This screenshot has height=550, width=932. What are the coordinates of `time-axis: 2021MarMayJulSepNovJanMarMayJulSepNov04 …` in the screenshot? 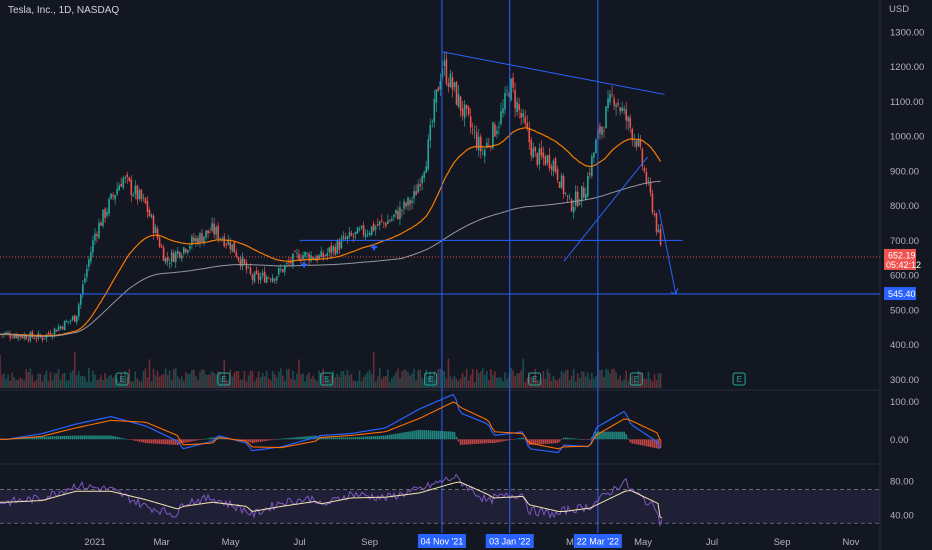 It's located at (472, 541).